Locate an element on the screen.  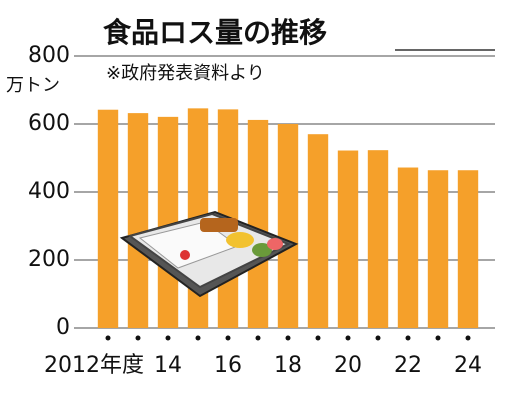
chart-title: 食品ロス量の推移 is located at coordinates (215, 32).